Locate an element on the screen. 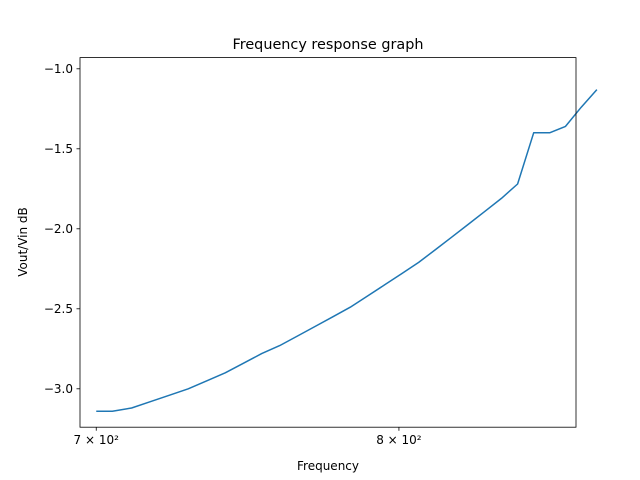  x-tick-label-1: 8 × 10² is located at coordinates (399, 440).